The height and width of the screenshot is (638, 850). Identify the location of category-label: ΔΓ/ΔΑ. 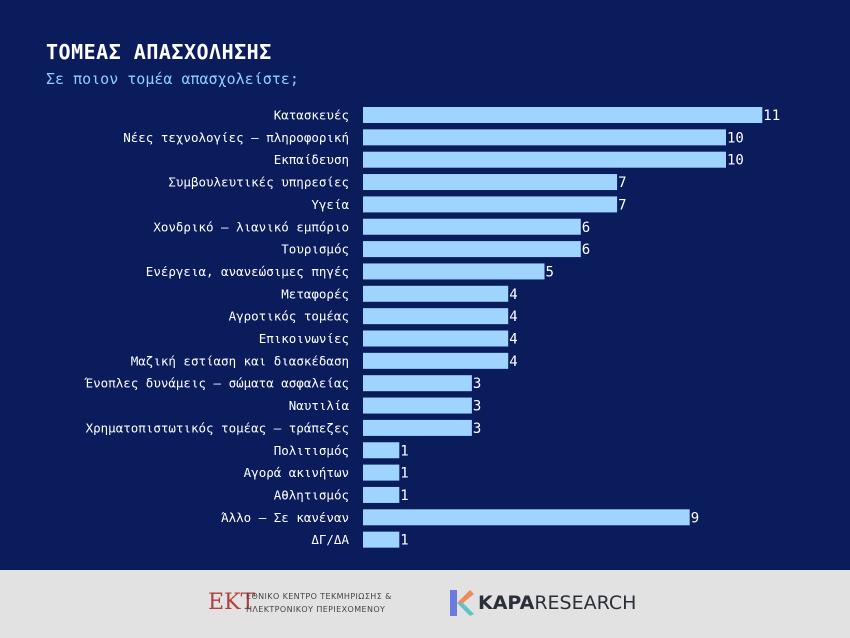
(330, 539).